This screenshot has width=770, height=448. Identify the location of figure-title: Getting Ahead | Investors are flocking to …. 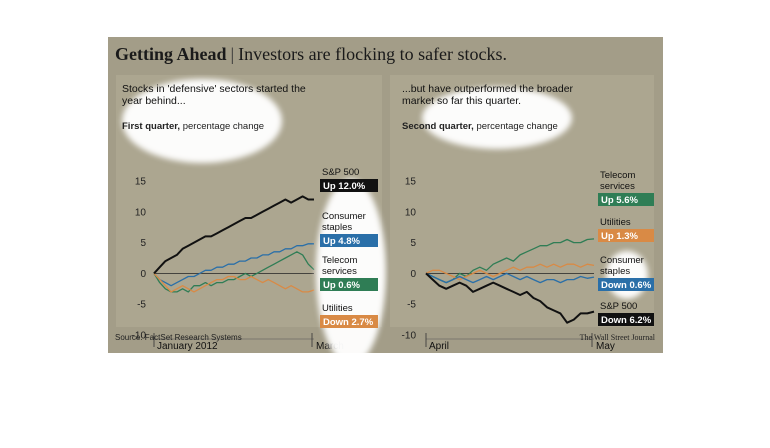
(311, 54).